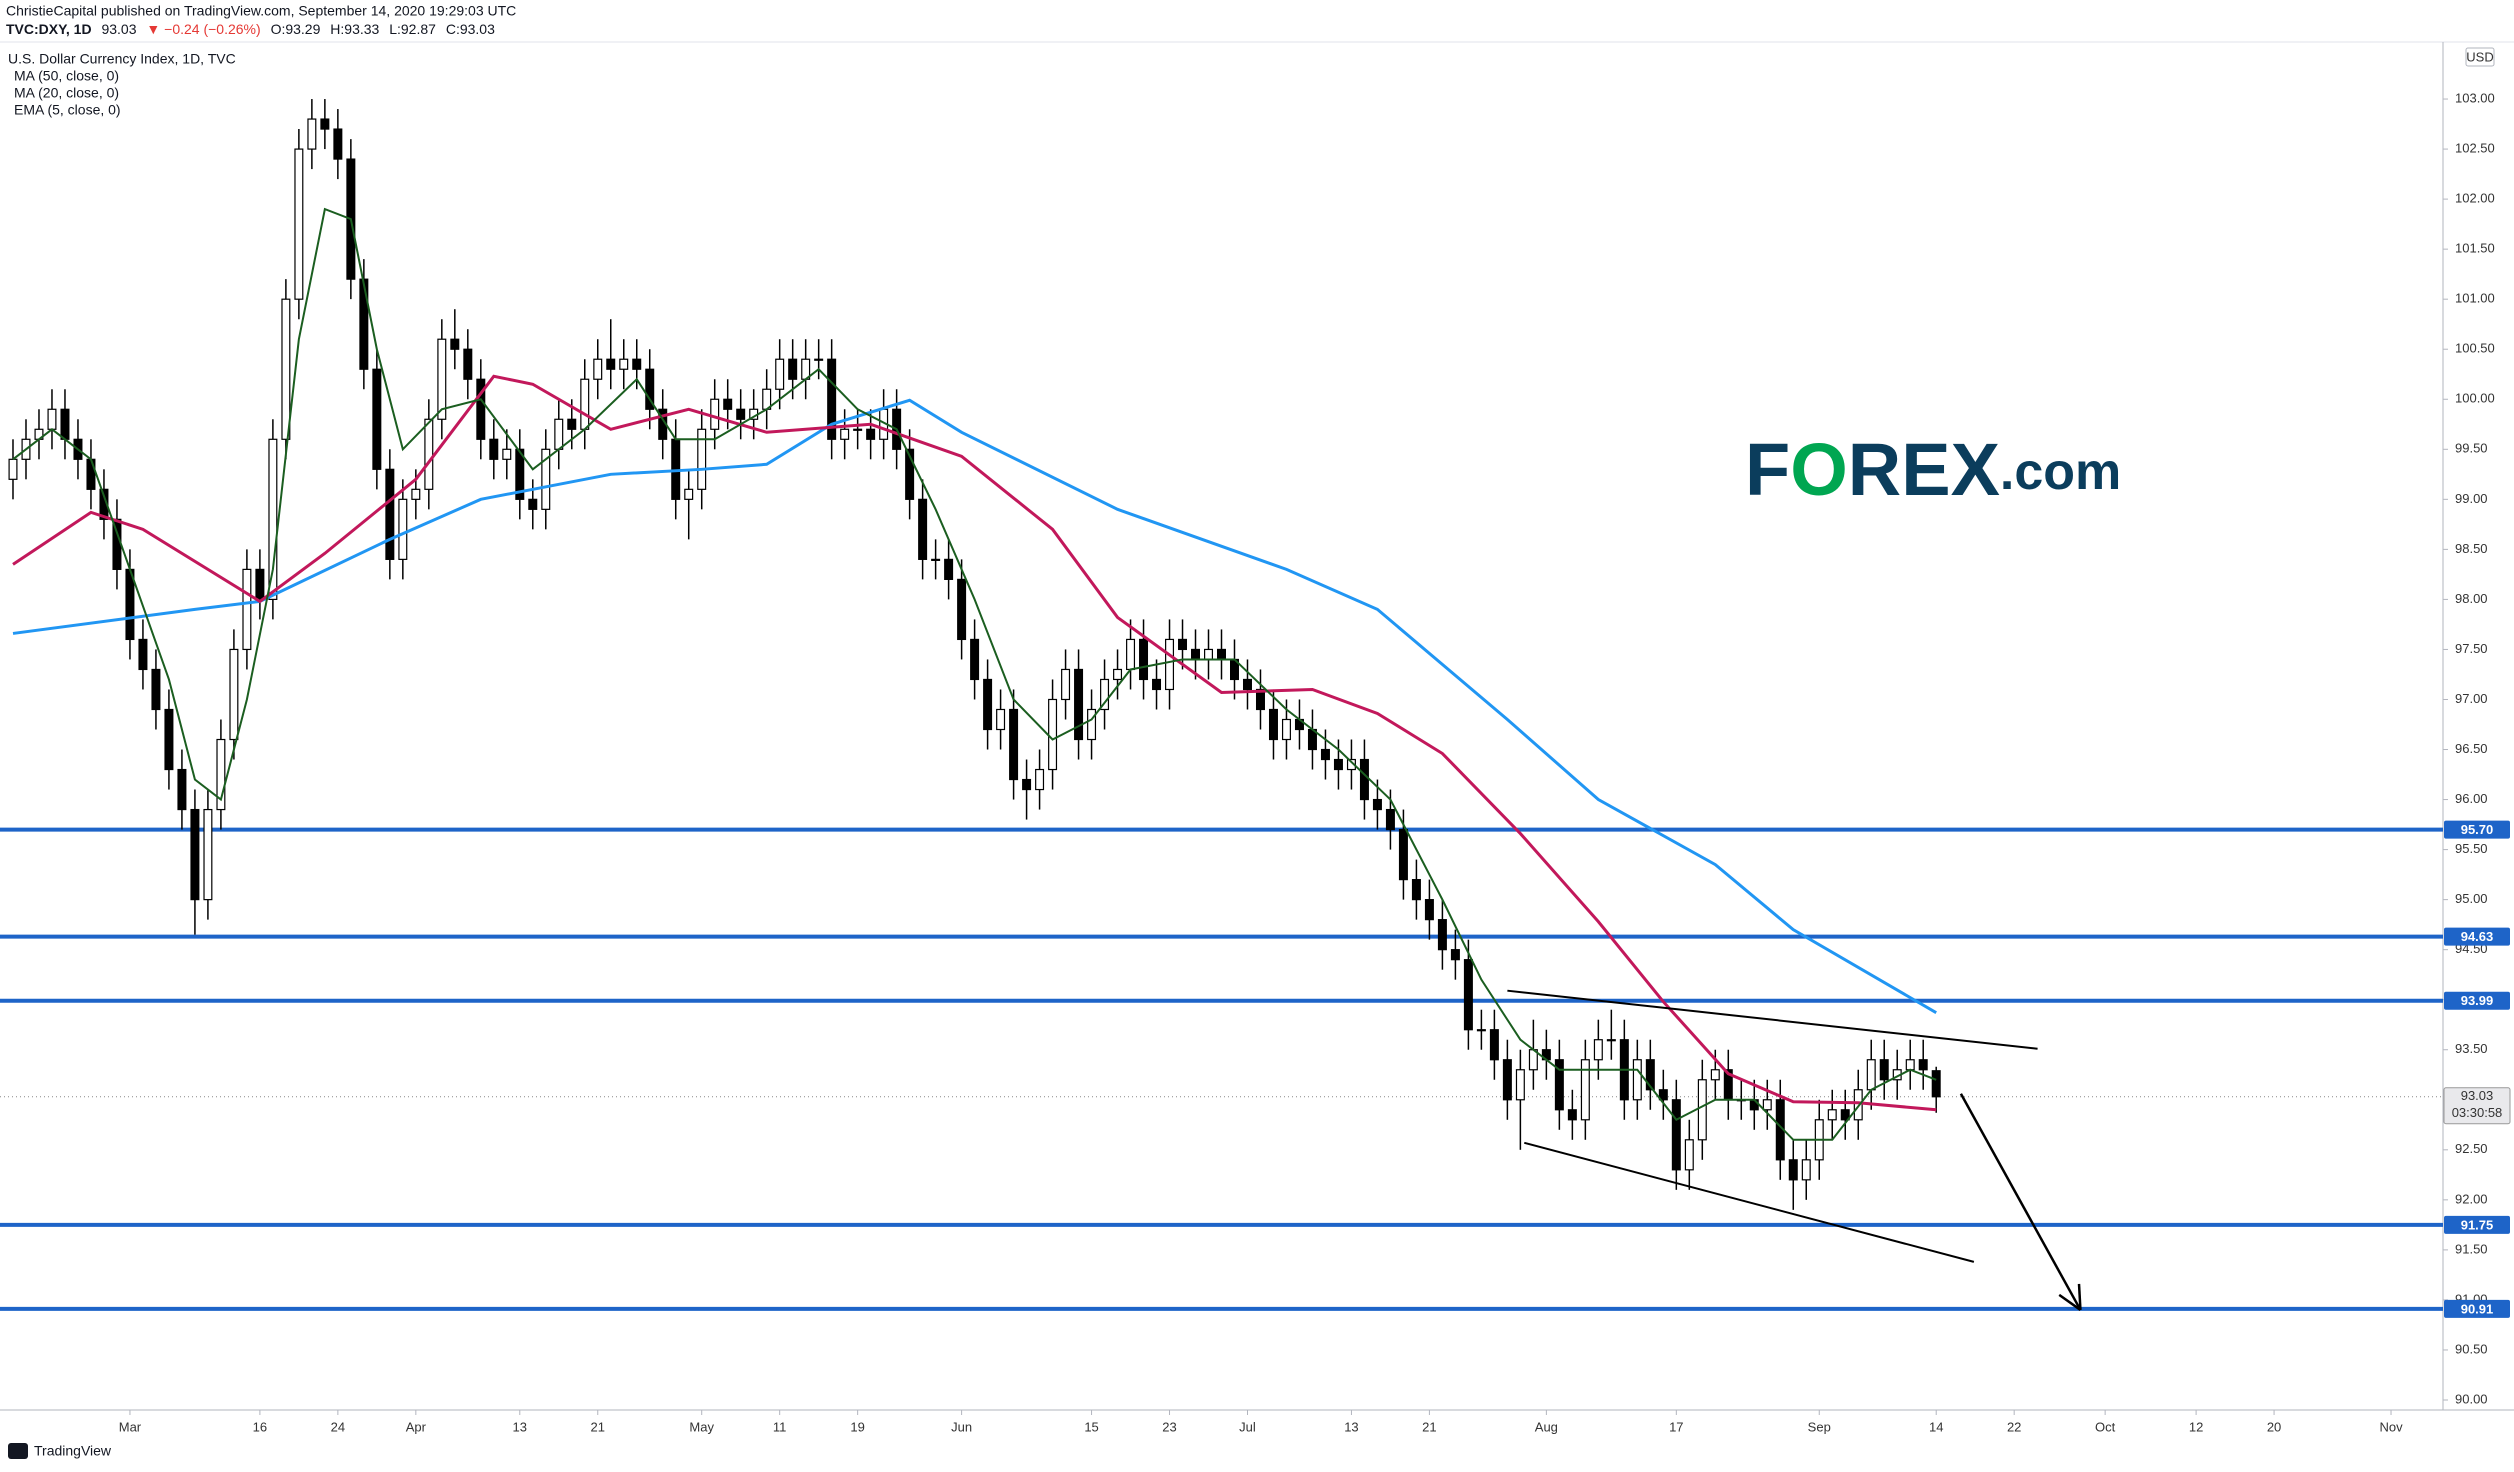 Image resolution: width=2514 pixels, height=1472 pixels. Describe the element at coordinates (1767, 469) in the screenshot. I see `logo-part: F` at that location.